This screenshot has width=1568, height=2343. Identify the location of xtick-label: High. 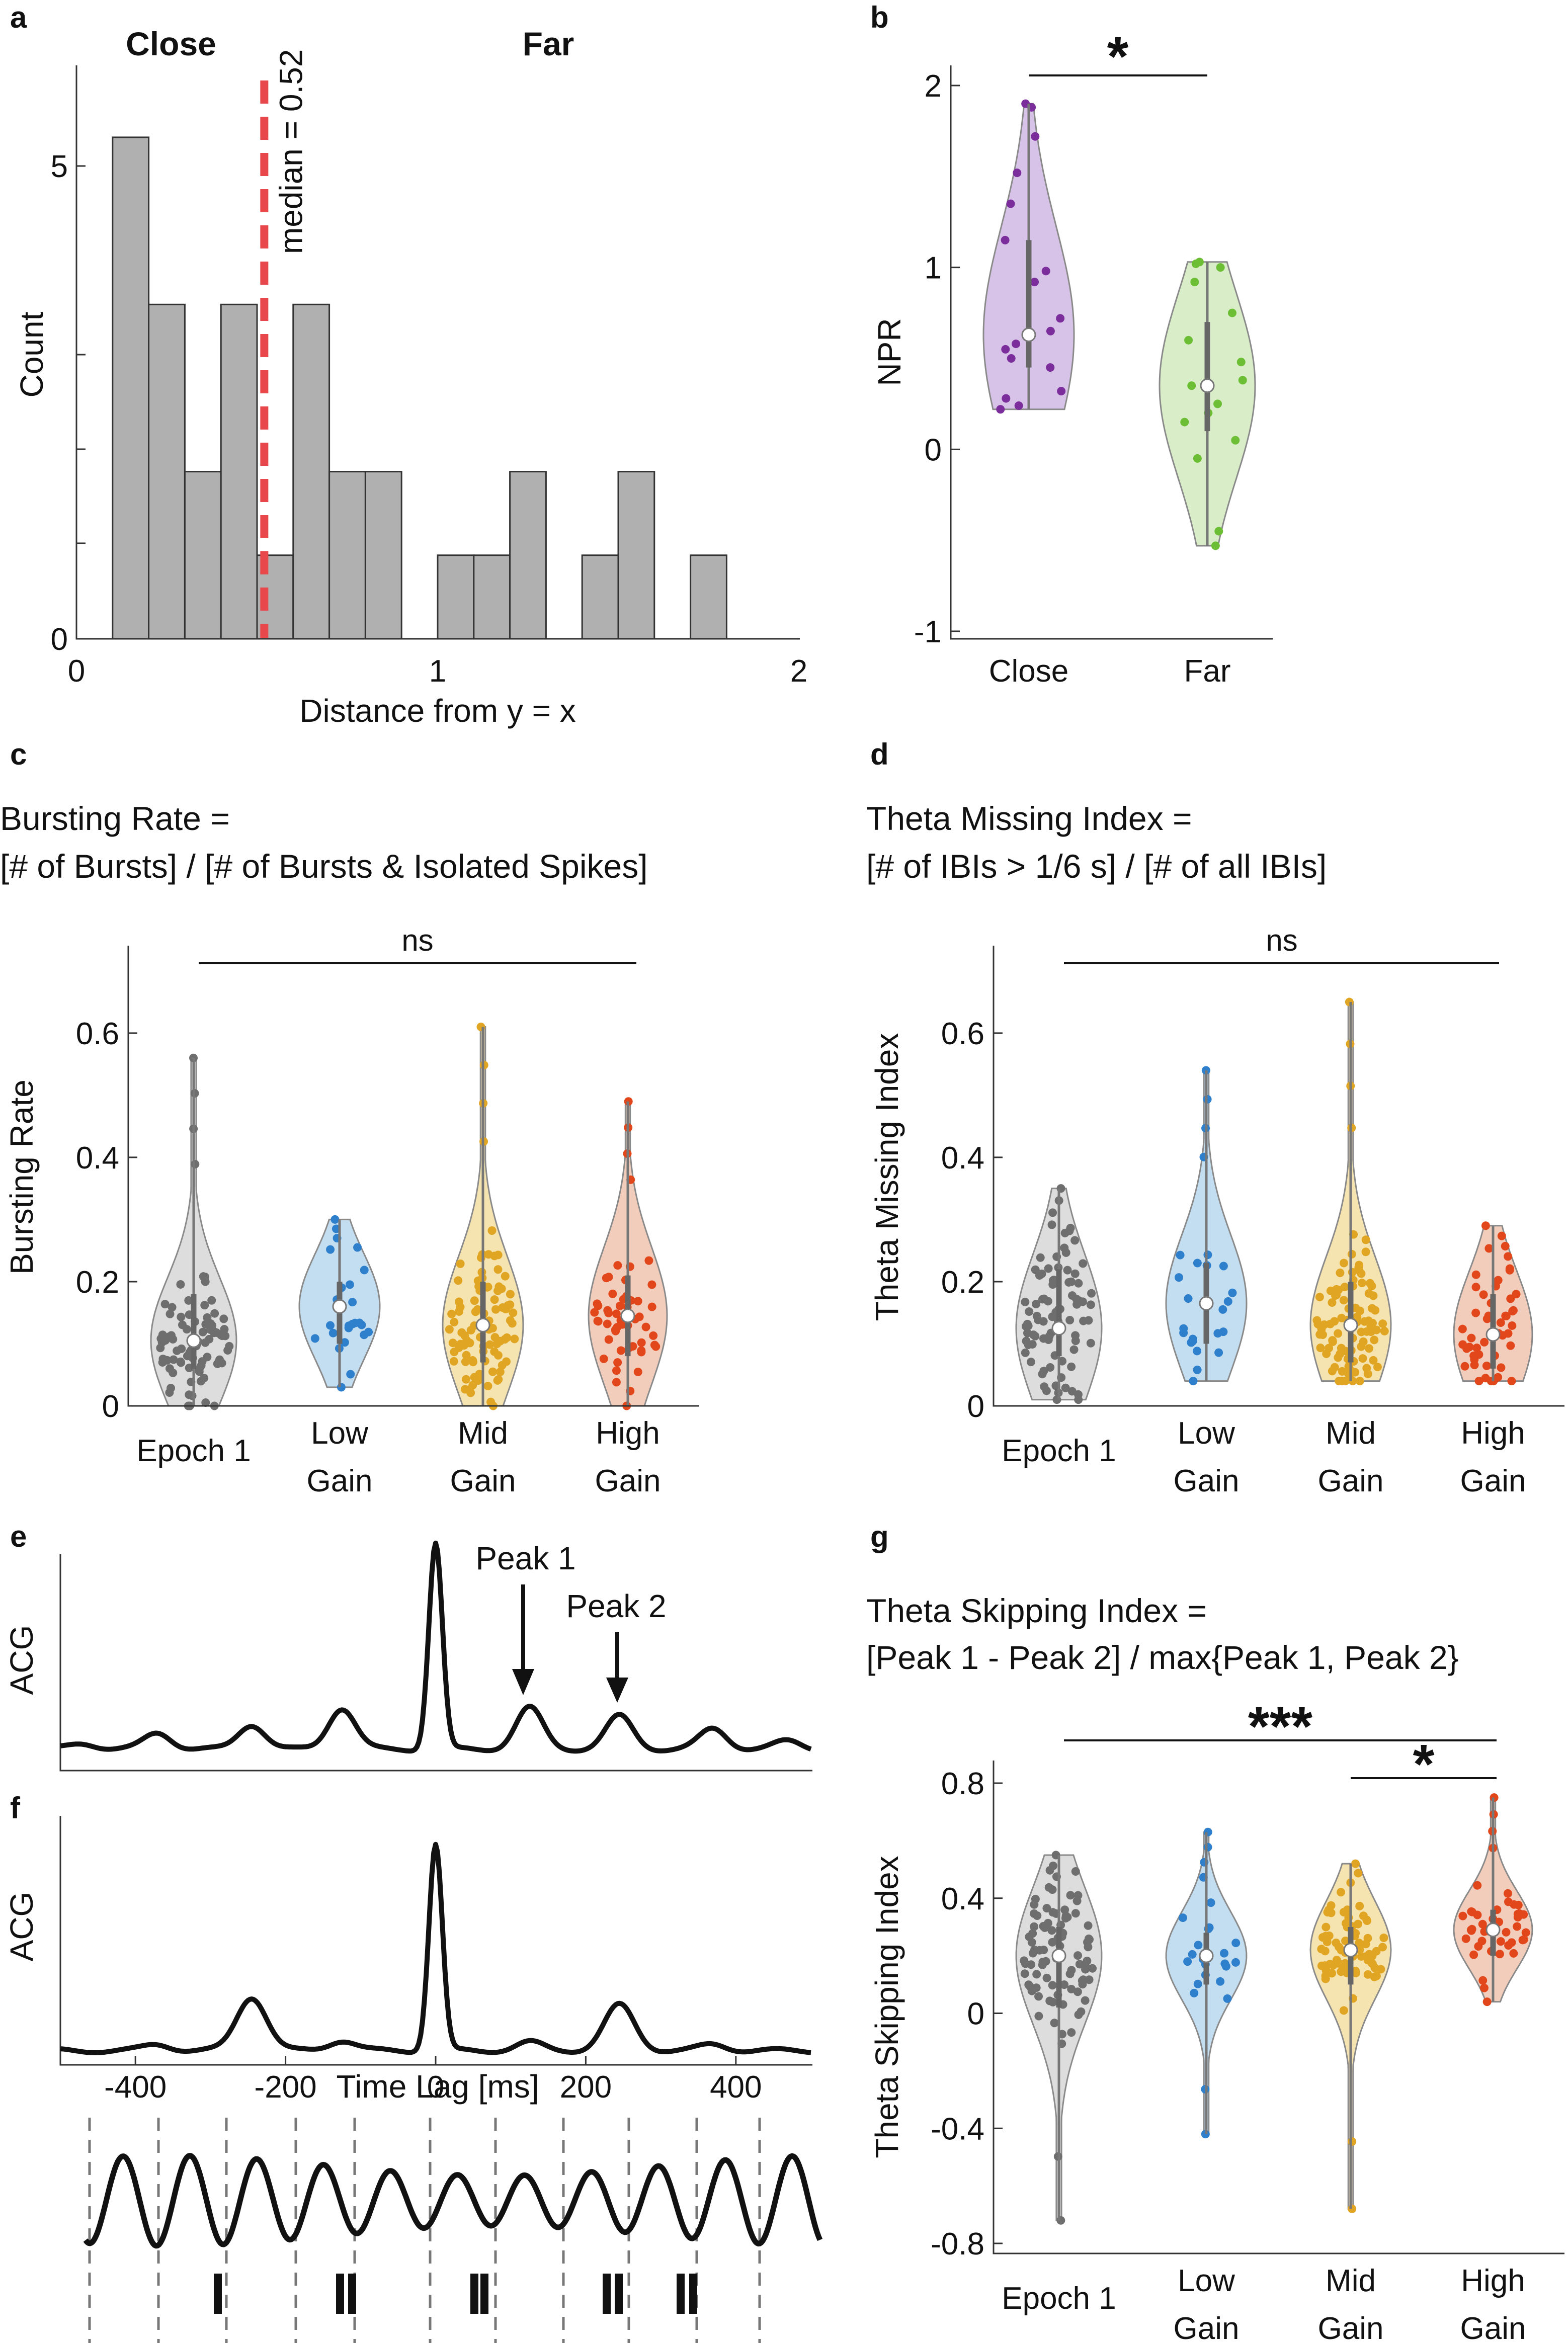
(628, 1433).